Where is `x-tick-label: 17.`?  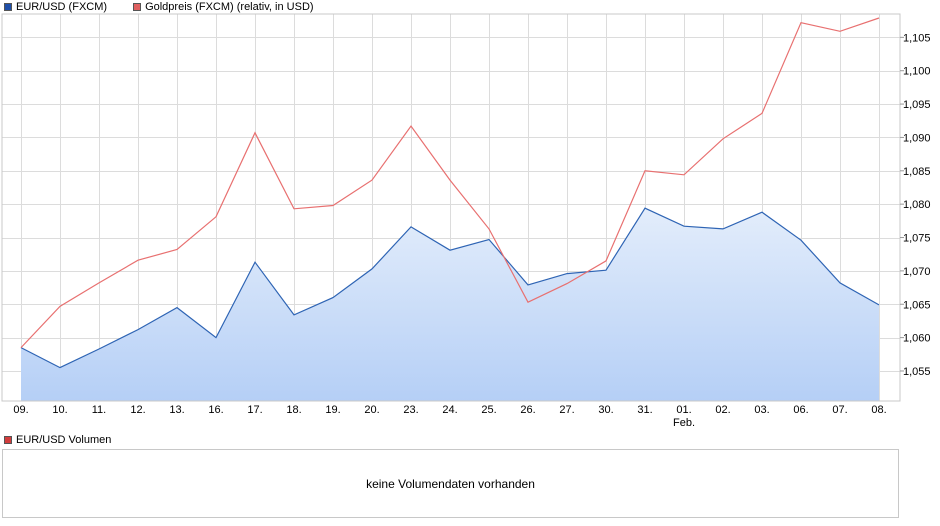
x-tick-label: 17. is located at coordinates (254, 410).